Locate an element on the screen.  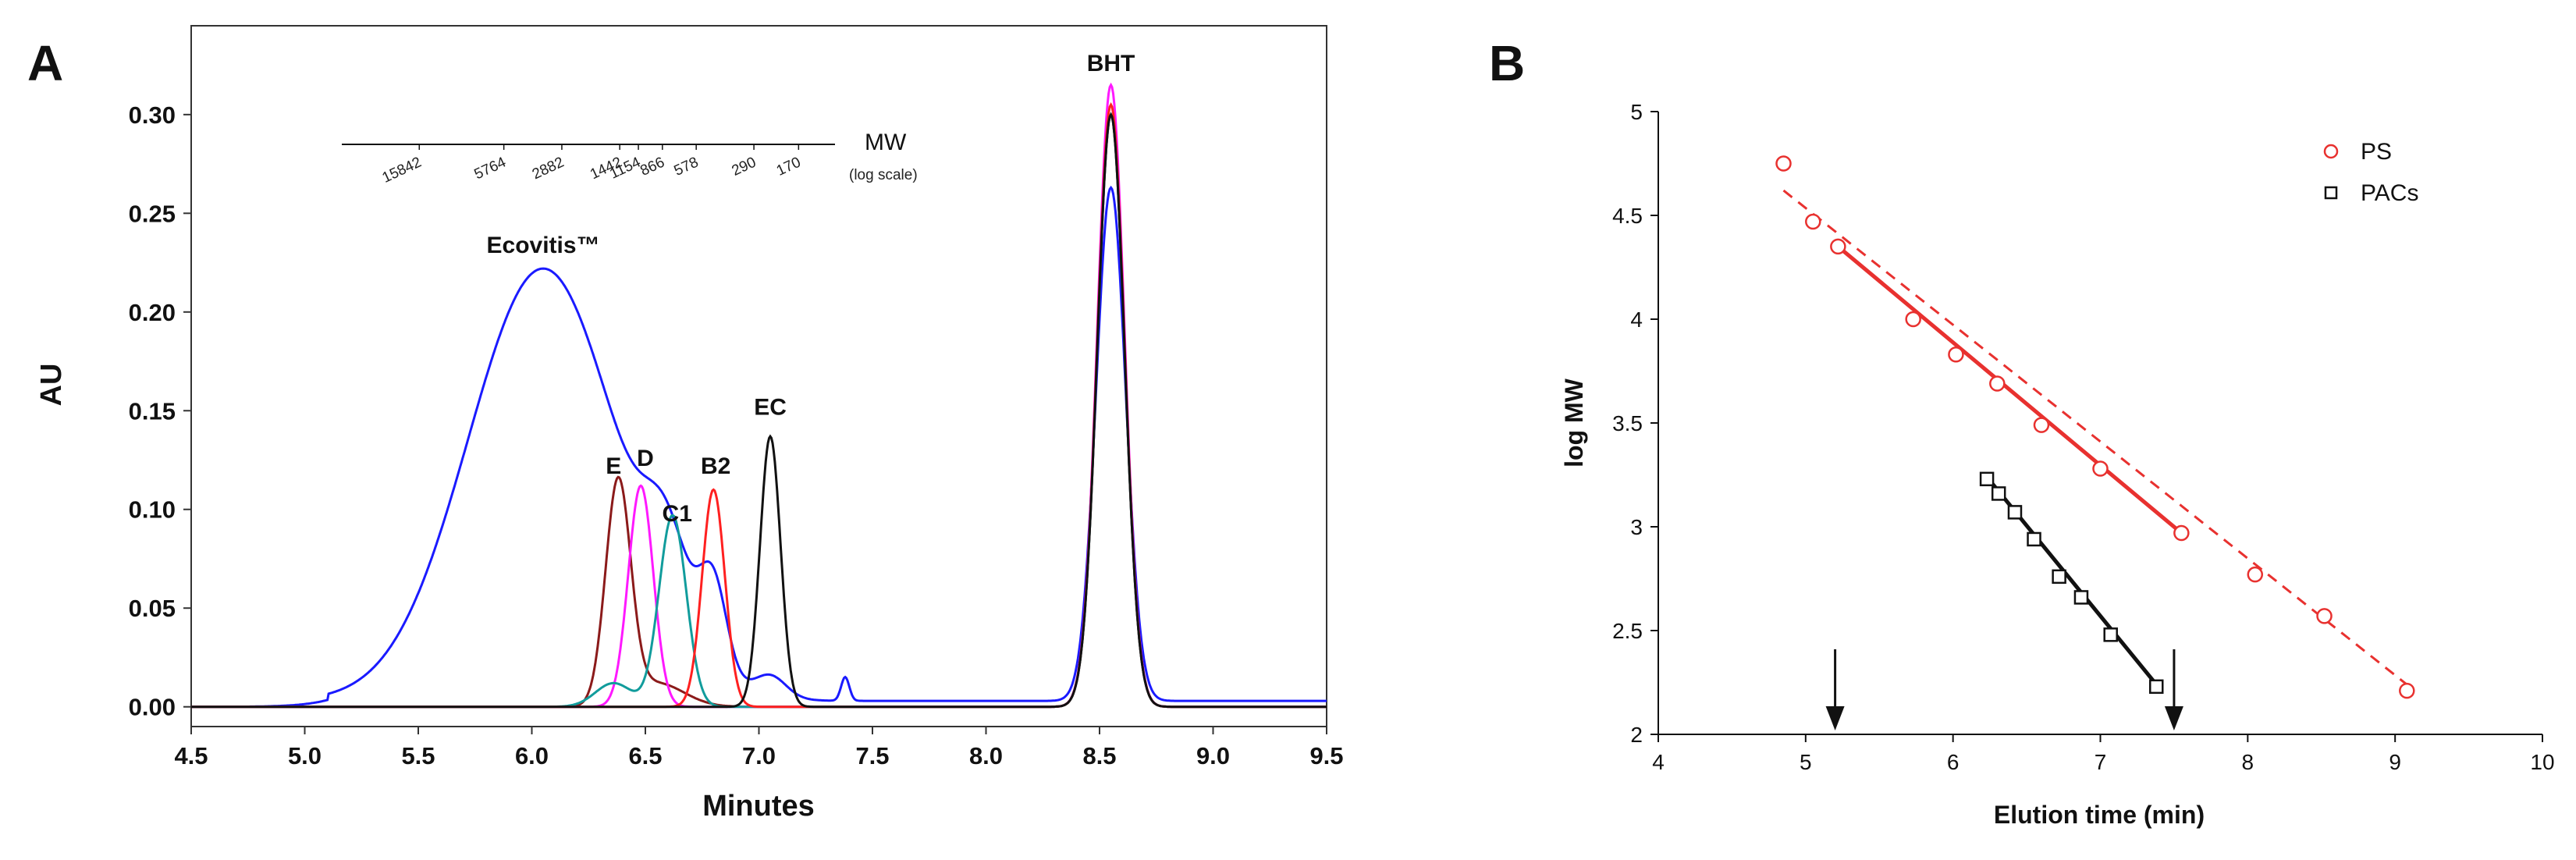
x-axis-label-a: Minutes is located at coordinates (758, 806).